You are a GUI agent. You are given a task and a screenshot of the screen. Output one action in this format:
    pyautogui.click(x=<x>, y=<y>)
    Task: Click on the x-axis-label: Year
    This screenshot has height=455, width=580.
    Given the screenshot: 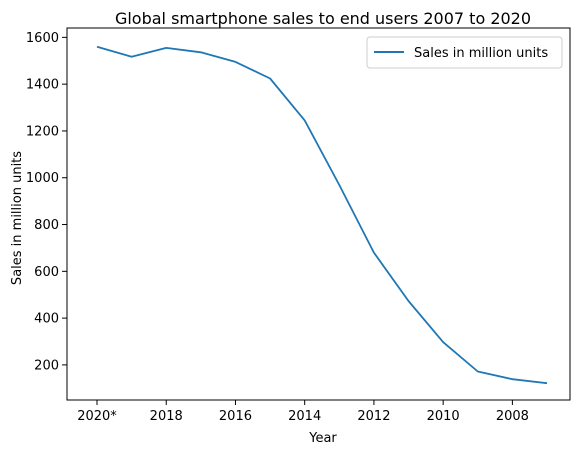 What is the action you would take?
    pyautogui.click(x=322, y=438)
    